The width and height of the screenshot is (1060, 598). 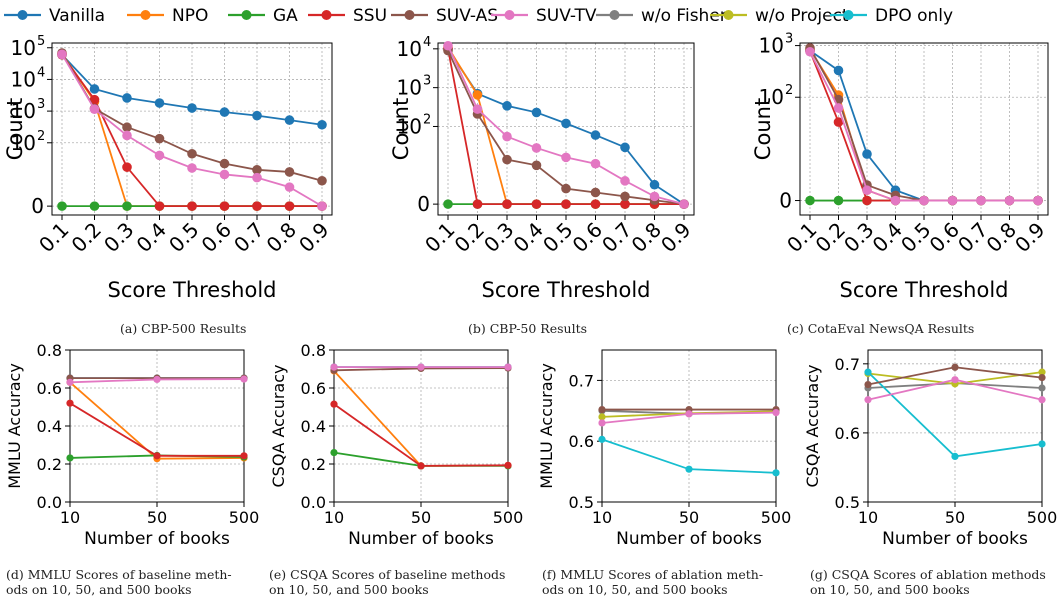 What do you see at coordinates (812, 426) in the screenshot?
I see `y-axis-label: CSQA Accuracy` at bounding box center [812, 426].